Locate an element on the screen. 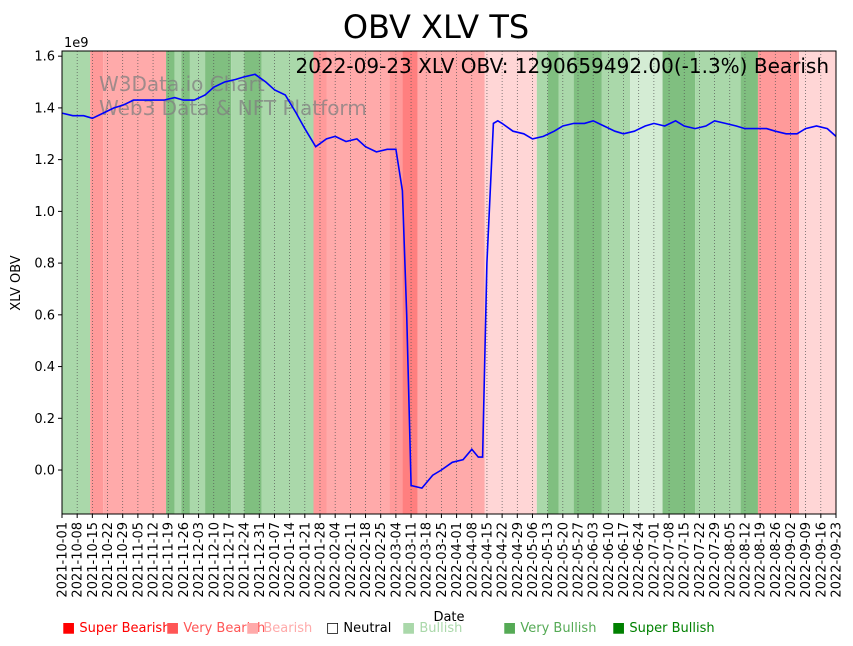 This screenshot has width=853, height=646. x-tick-label: 2022-01-07 is located at coordinates (275, 560).